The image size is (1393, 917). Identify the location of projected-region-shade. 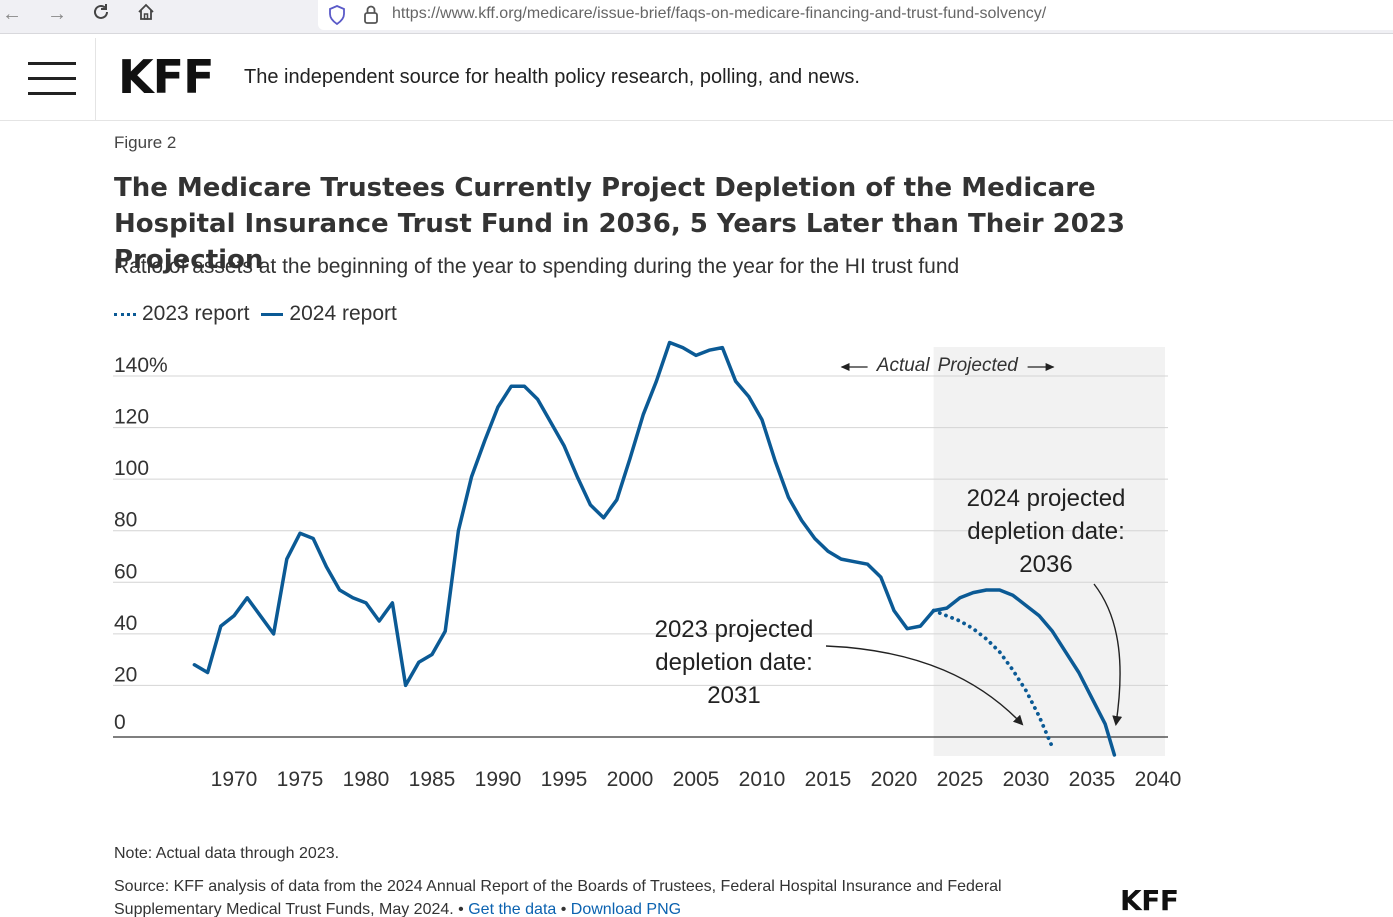
(1049, 551).